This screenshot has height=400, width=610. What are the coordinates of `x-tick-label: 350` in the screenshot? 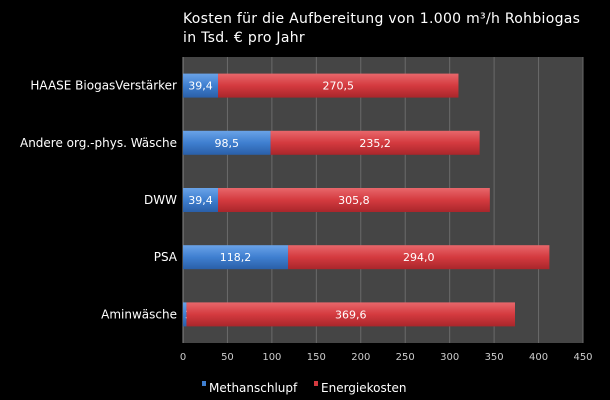 It's located at (494, 357).